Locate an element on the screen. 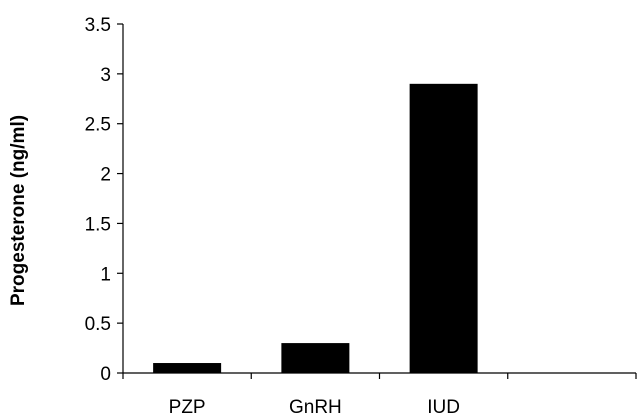  bar-iud is located at coordinates (443, 228).